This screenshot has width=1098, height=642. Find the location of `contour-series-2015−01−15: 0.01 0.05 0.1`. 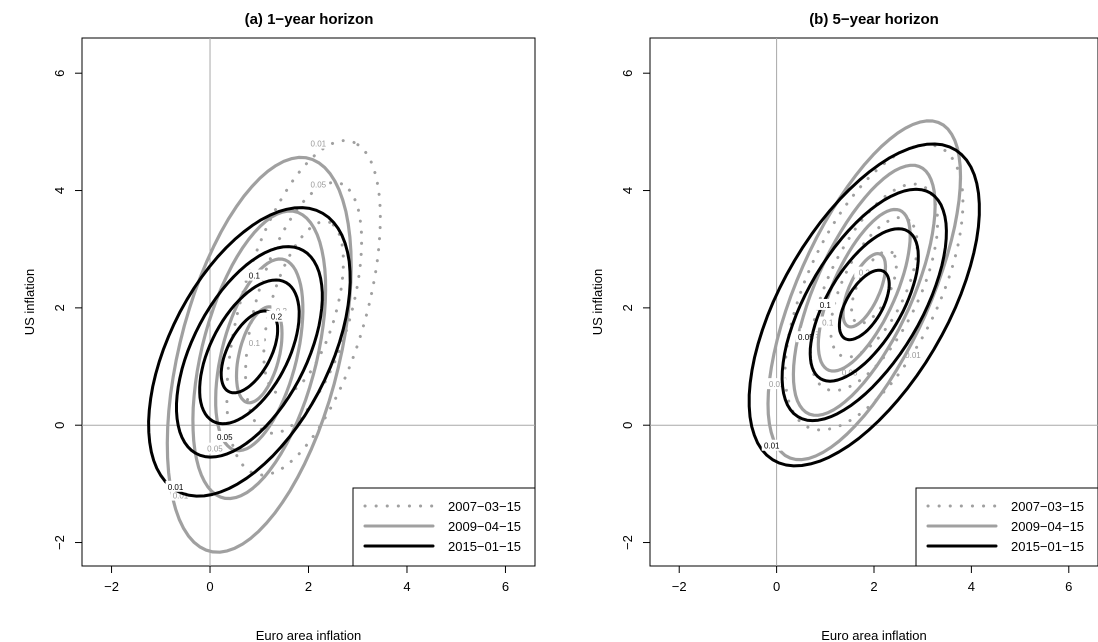

contour-series-2015−01−15: 0.01 0.05 0.1 is located at coordinates (864, 305).